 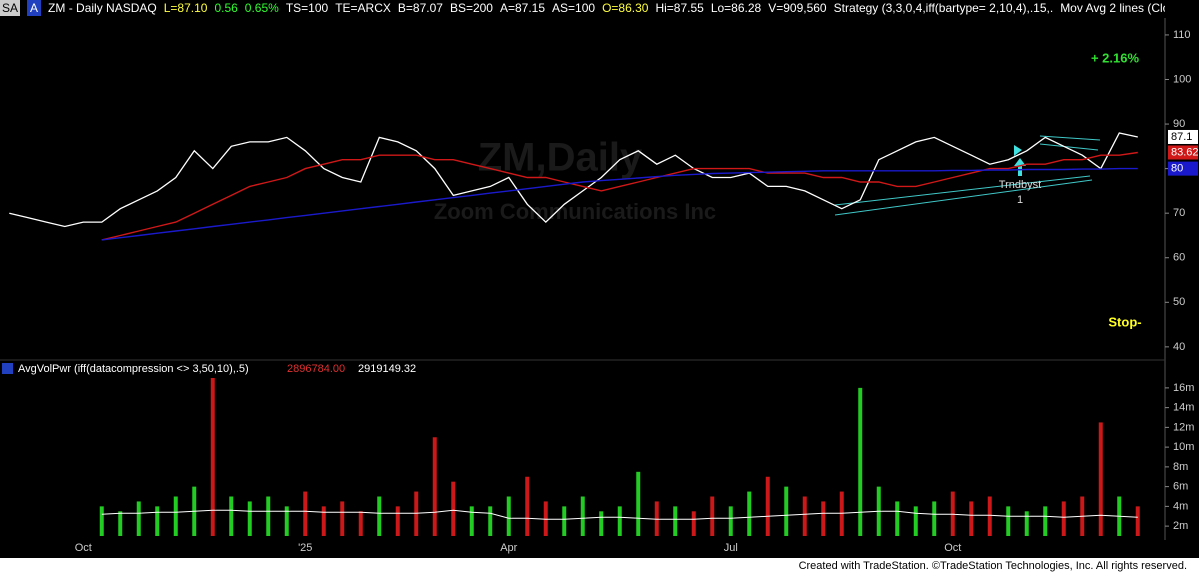 I want to click on watermark: ZM,Daily, so click(x=560, y=158).